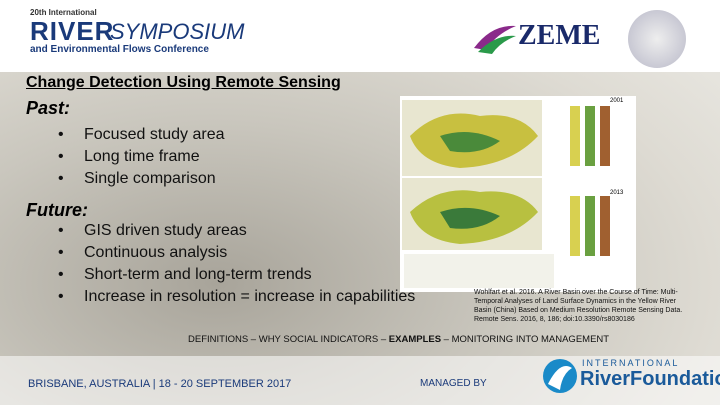  Describe the element at coordinates (183, 82) in the screenshot. I see `slide-title: Change Detection Using Remote Sensing` at that location.